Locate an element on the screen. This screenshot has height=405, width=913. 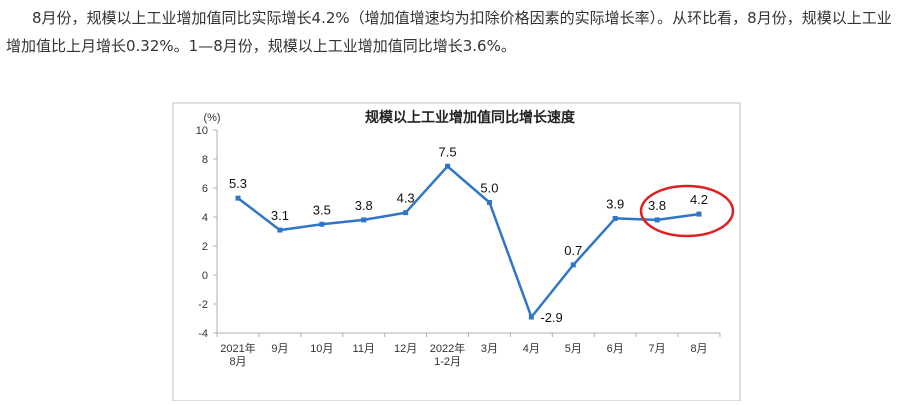
data-label: 5.0 is located at coordinates (489, 188).